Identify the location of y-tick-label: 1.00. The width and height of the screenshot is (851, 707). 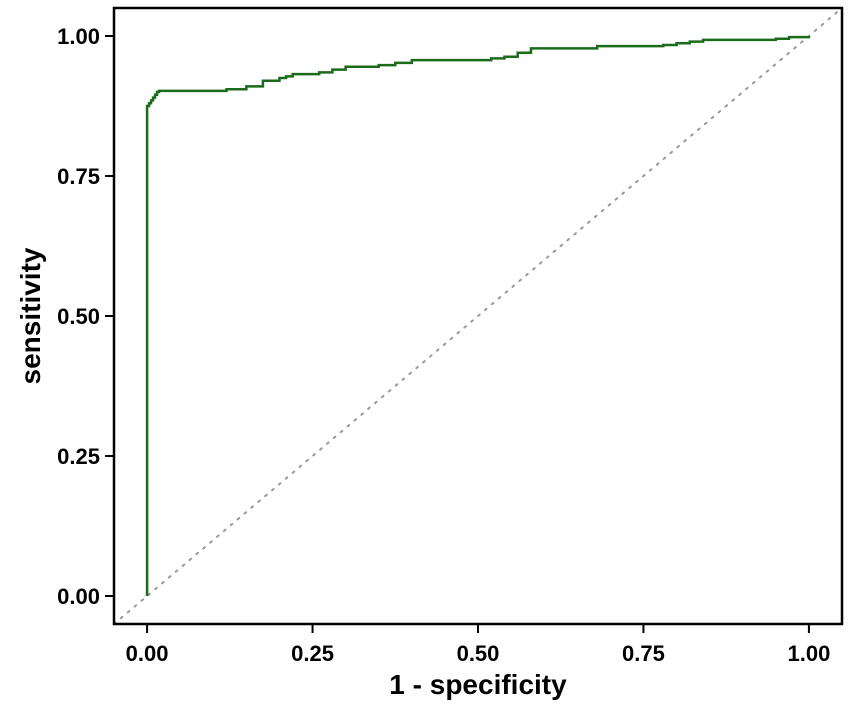
(78, 36).